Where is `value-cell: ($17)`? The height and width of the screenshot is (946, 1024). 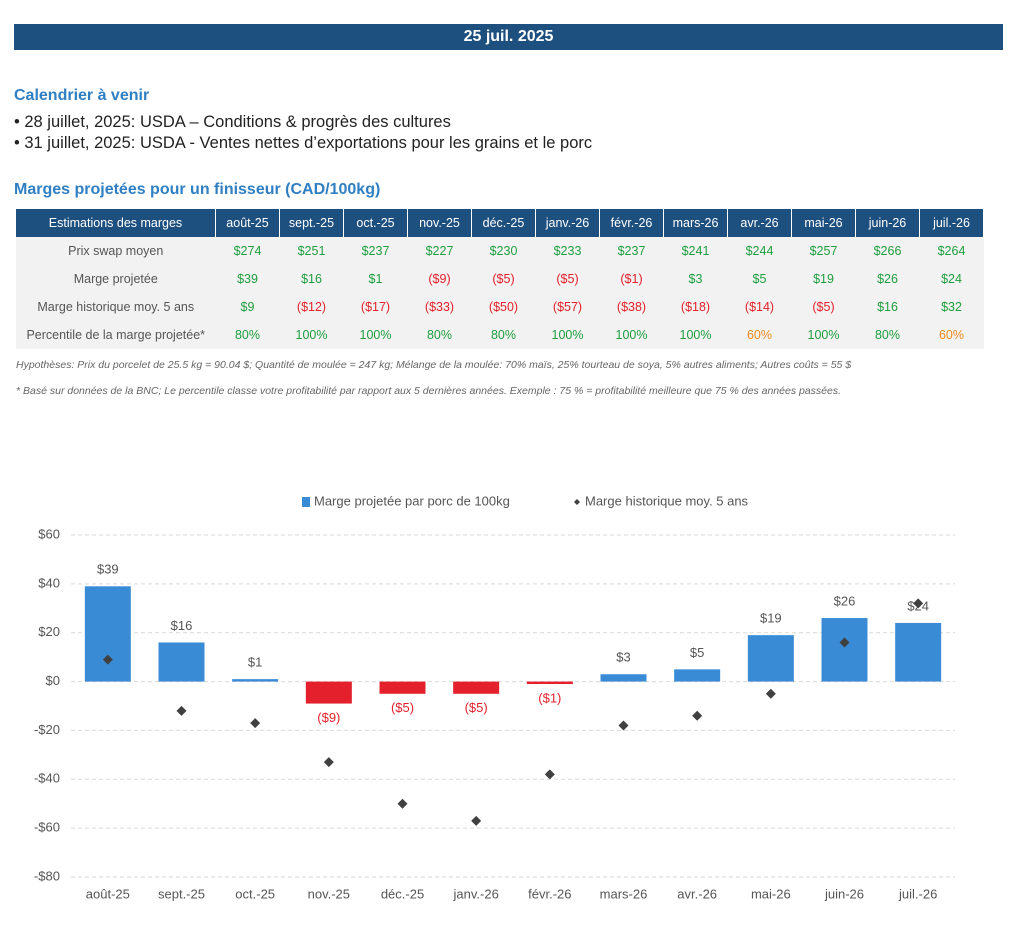 value-cell: ($17) is located at coordinates (375, 307).